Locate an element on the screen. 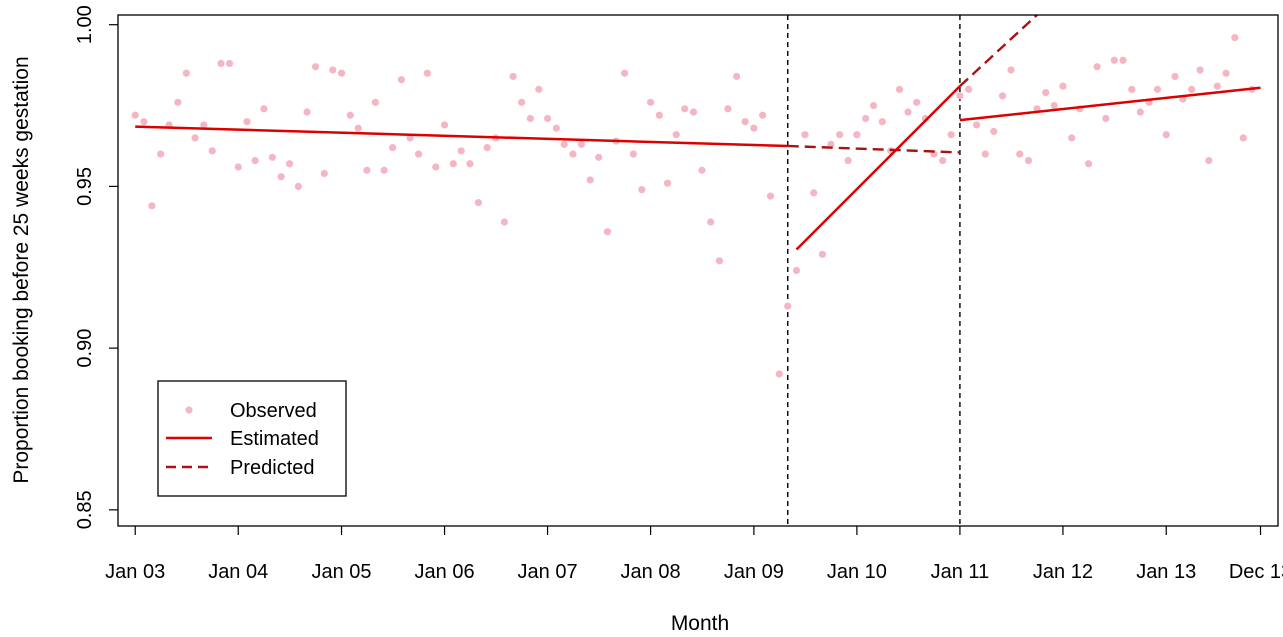 The height and width of the screenshot is (637, 1283). predicted-line is located at coordinates (998, 51).